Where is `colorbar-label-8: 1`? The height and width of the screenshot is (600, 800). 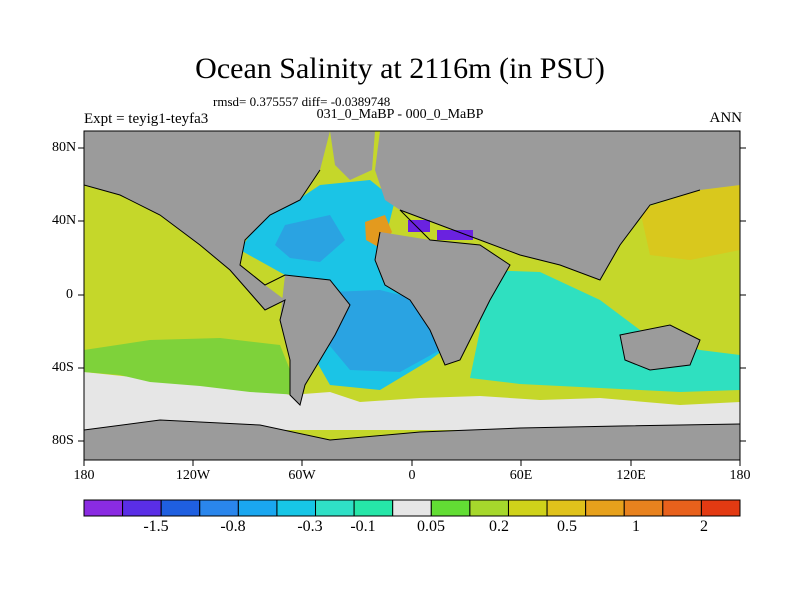
colorbar-label-8: 1 is located at coordinates (636, 526).